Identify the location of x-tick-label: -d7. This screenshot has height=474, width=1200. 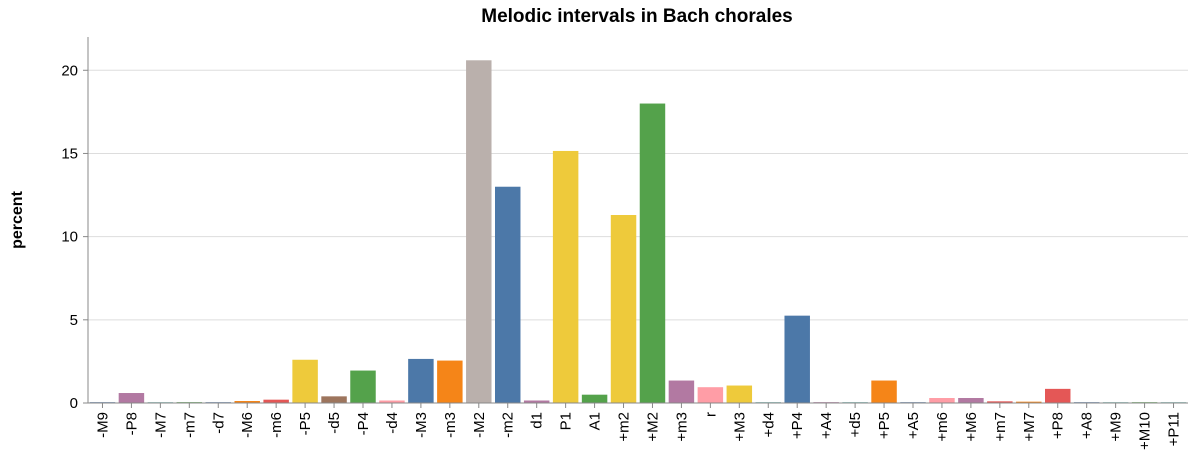
(218, 423).